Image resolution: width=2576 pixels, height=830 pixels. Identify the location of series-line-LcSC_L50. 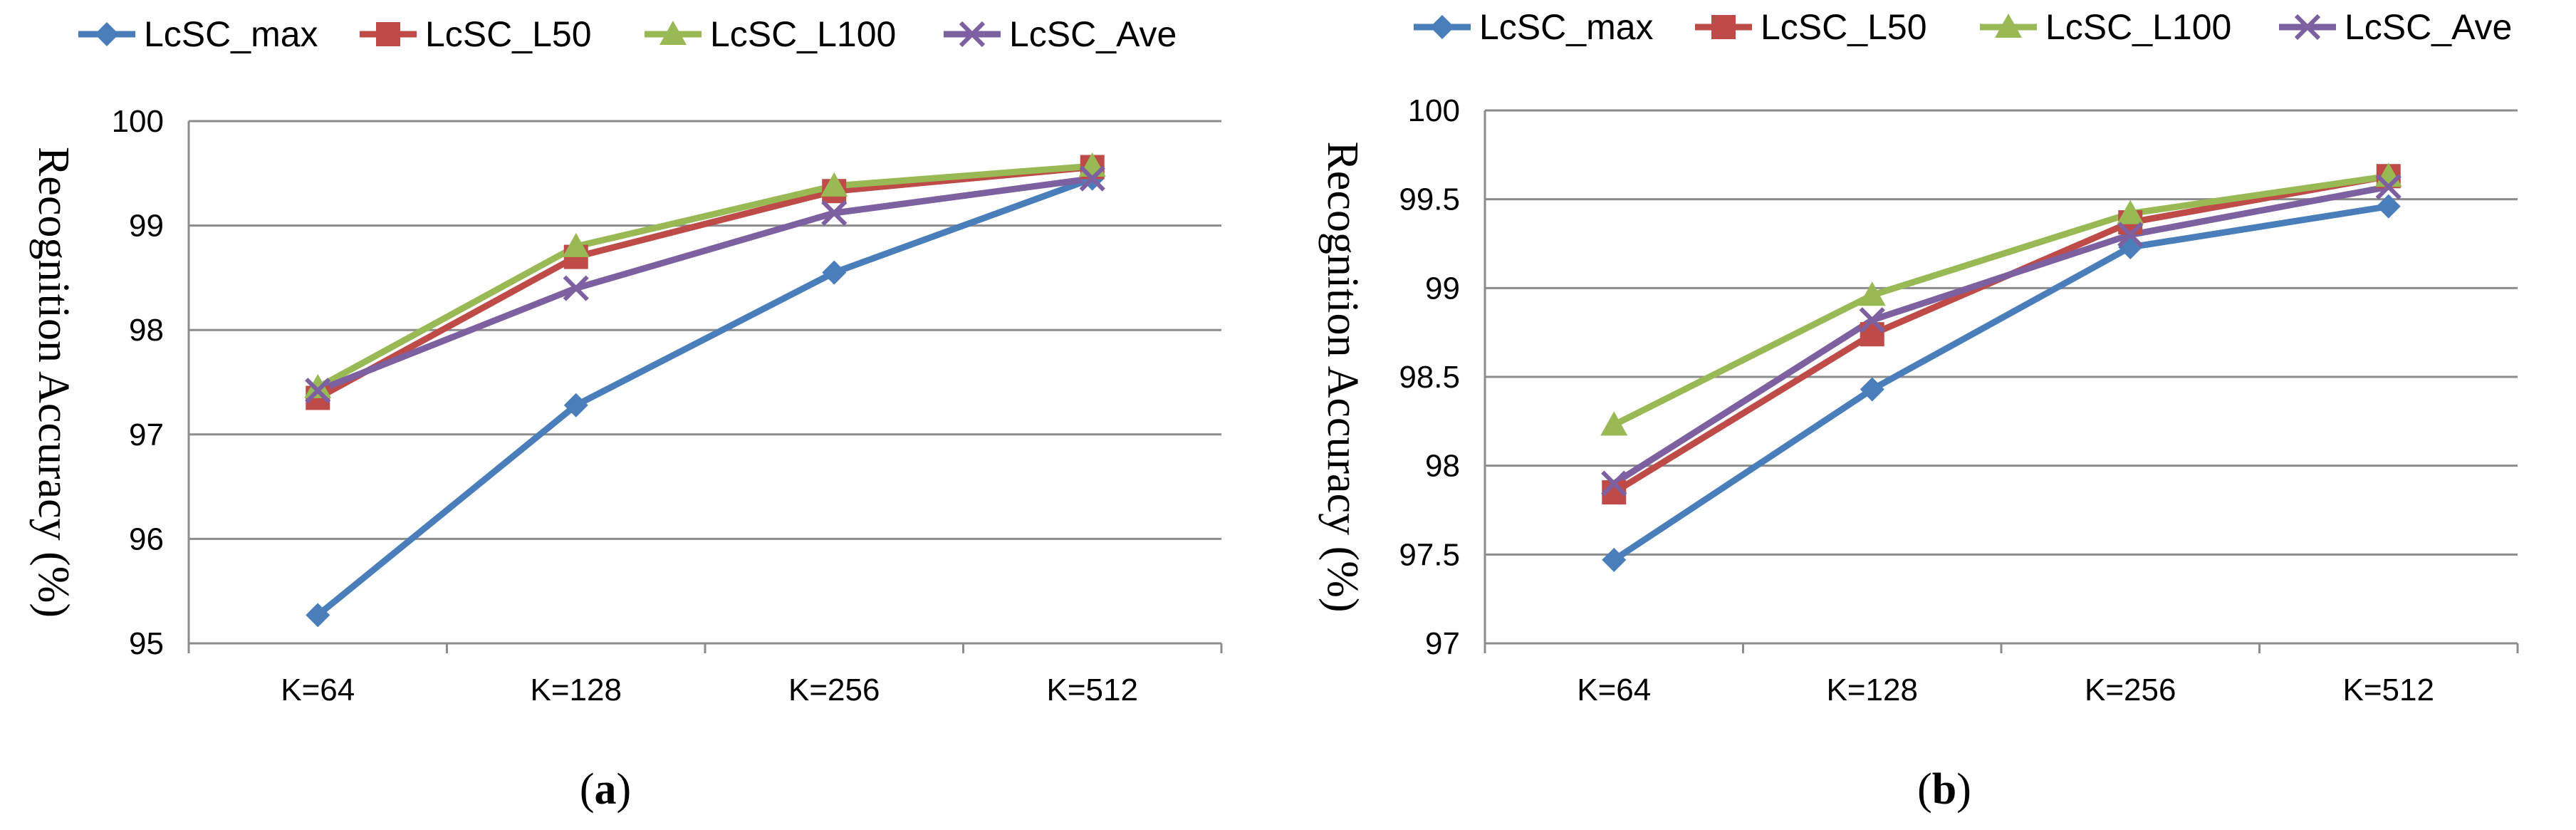
(704, 282).